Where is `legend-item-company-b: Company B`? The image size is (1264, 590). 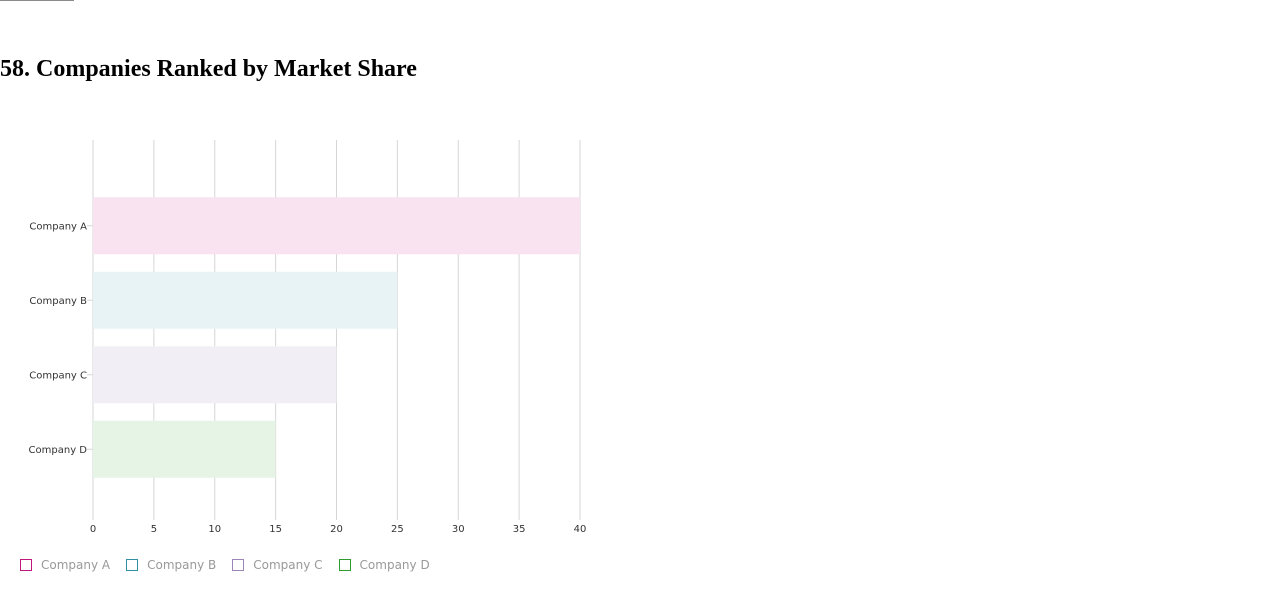
legend-item-company-b: Company B is located at coordinates (171, 565).